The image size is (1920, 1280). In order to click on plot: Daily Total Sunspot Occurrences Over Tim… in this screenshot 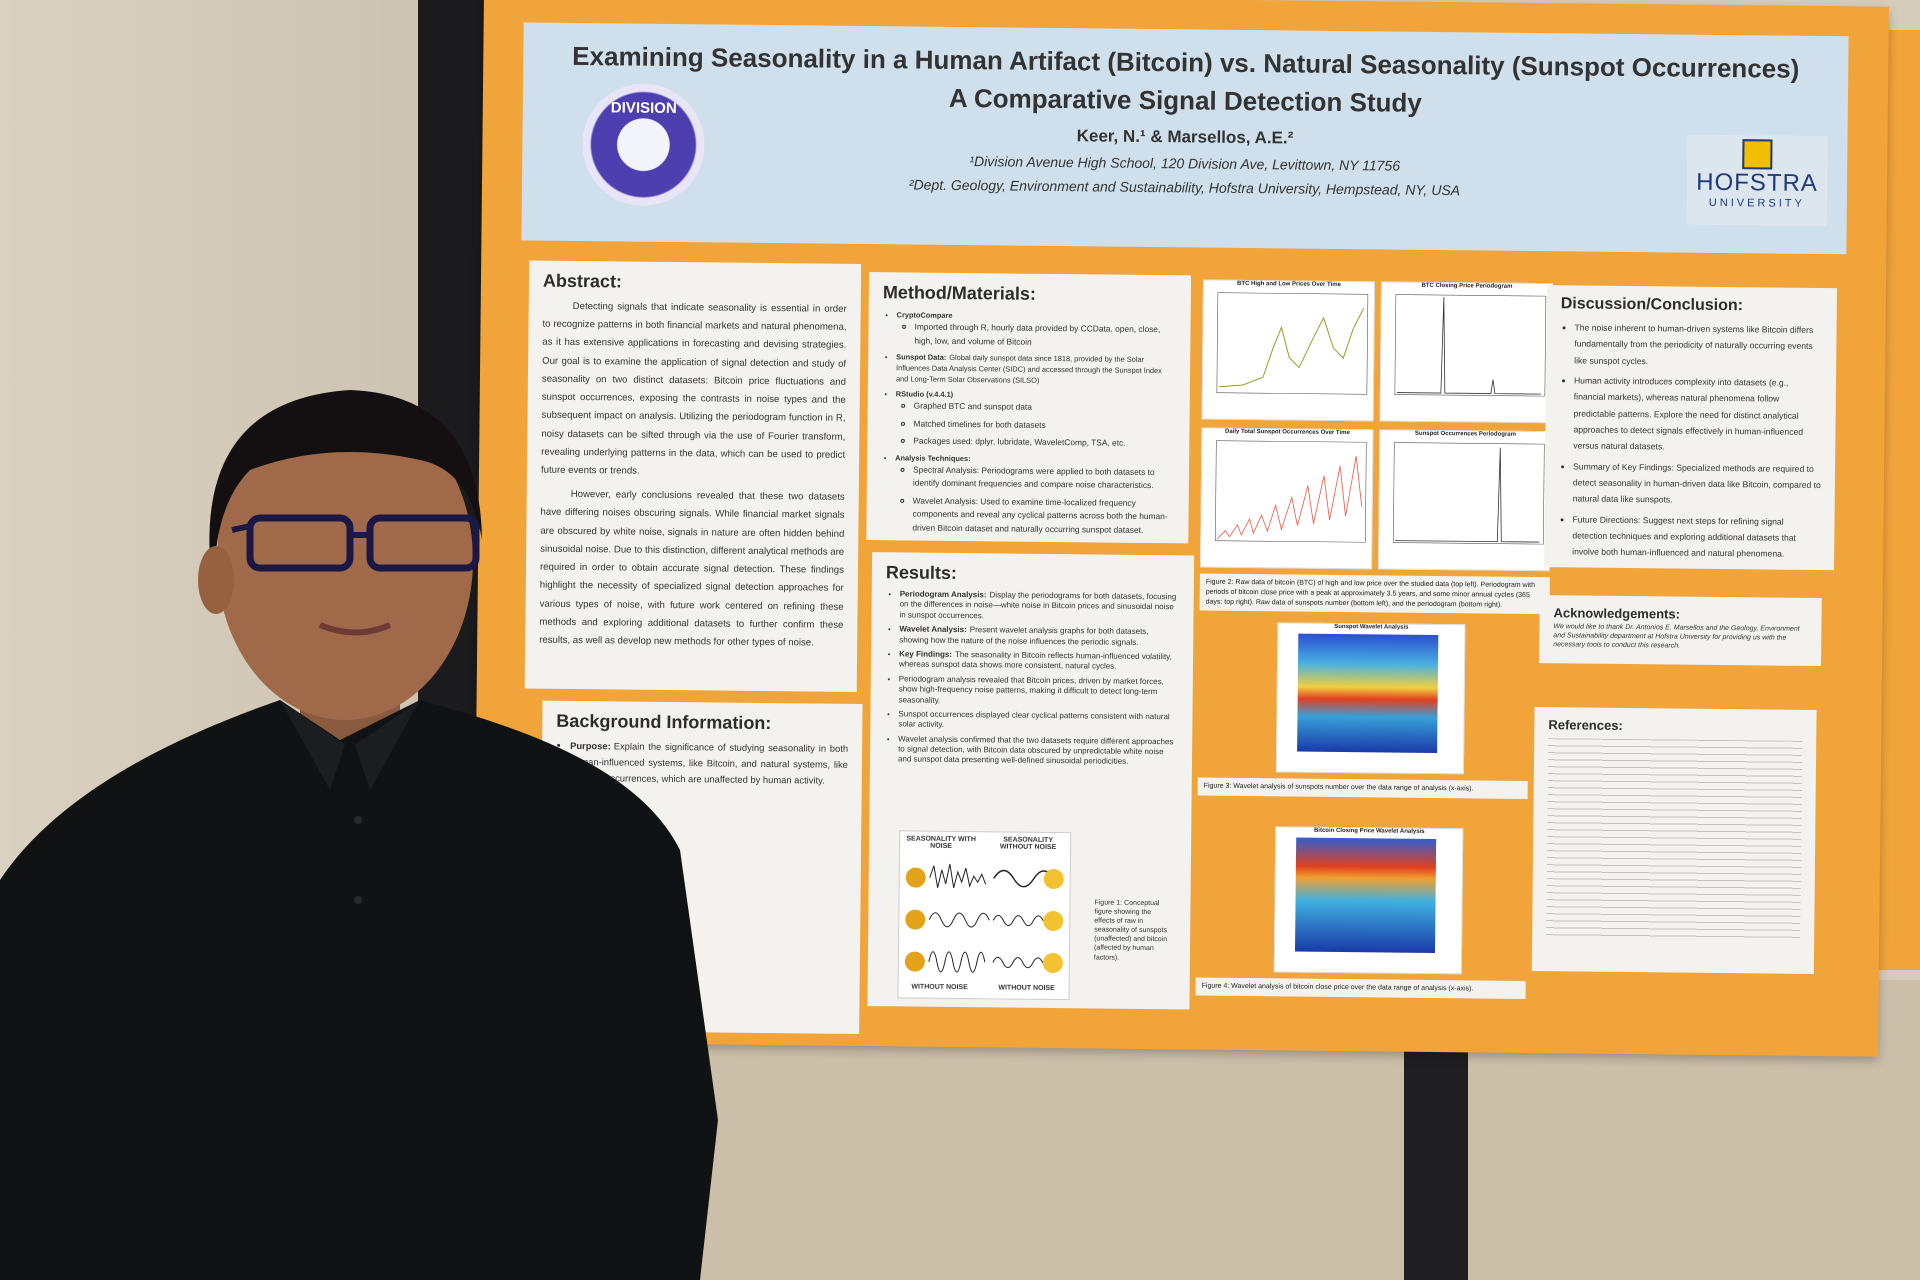, I will do `click(1287, 498)`.